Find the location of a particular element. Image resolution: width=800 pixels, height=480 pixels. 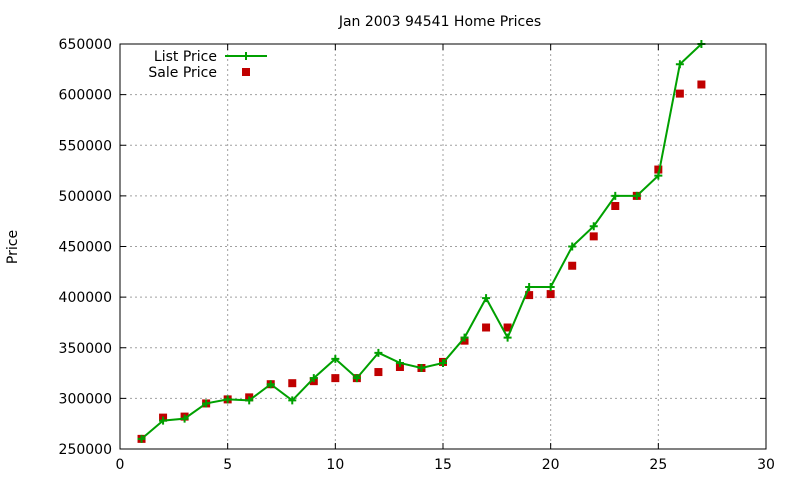

y-tick-label: 350000 is located at coordinates (85, 349).